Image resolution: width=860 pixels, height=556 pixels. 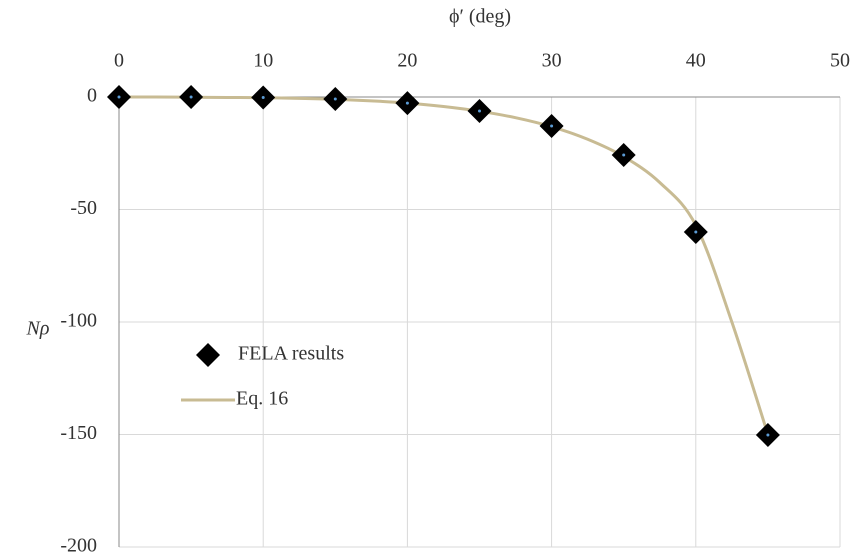 What do you see at coordinates (552, 61) in the screenshot?
I see `x-tick-label: 30` at bounding box center [552, 61].